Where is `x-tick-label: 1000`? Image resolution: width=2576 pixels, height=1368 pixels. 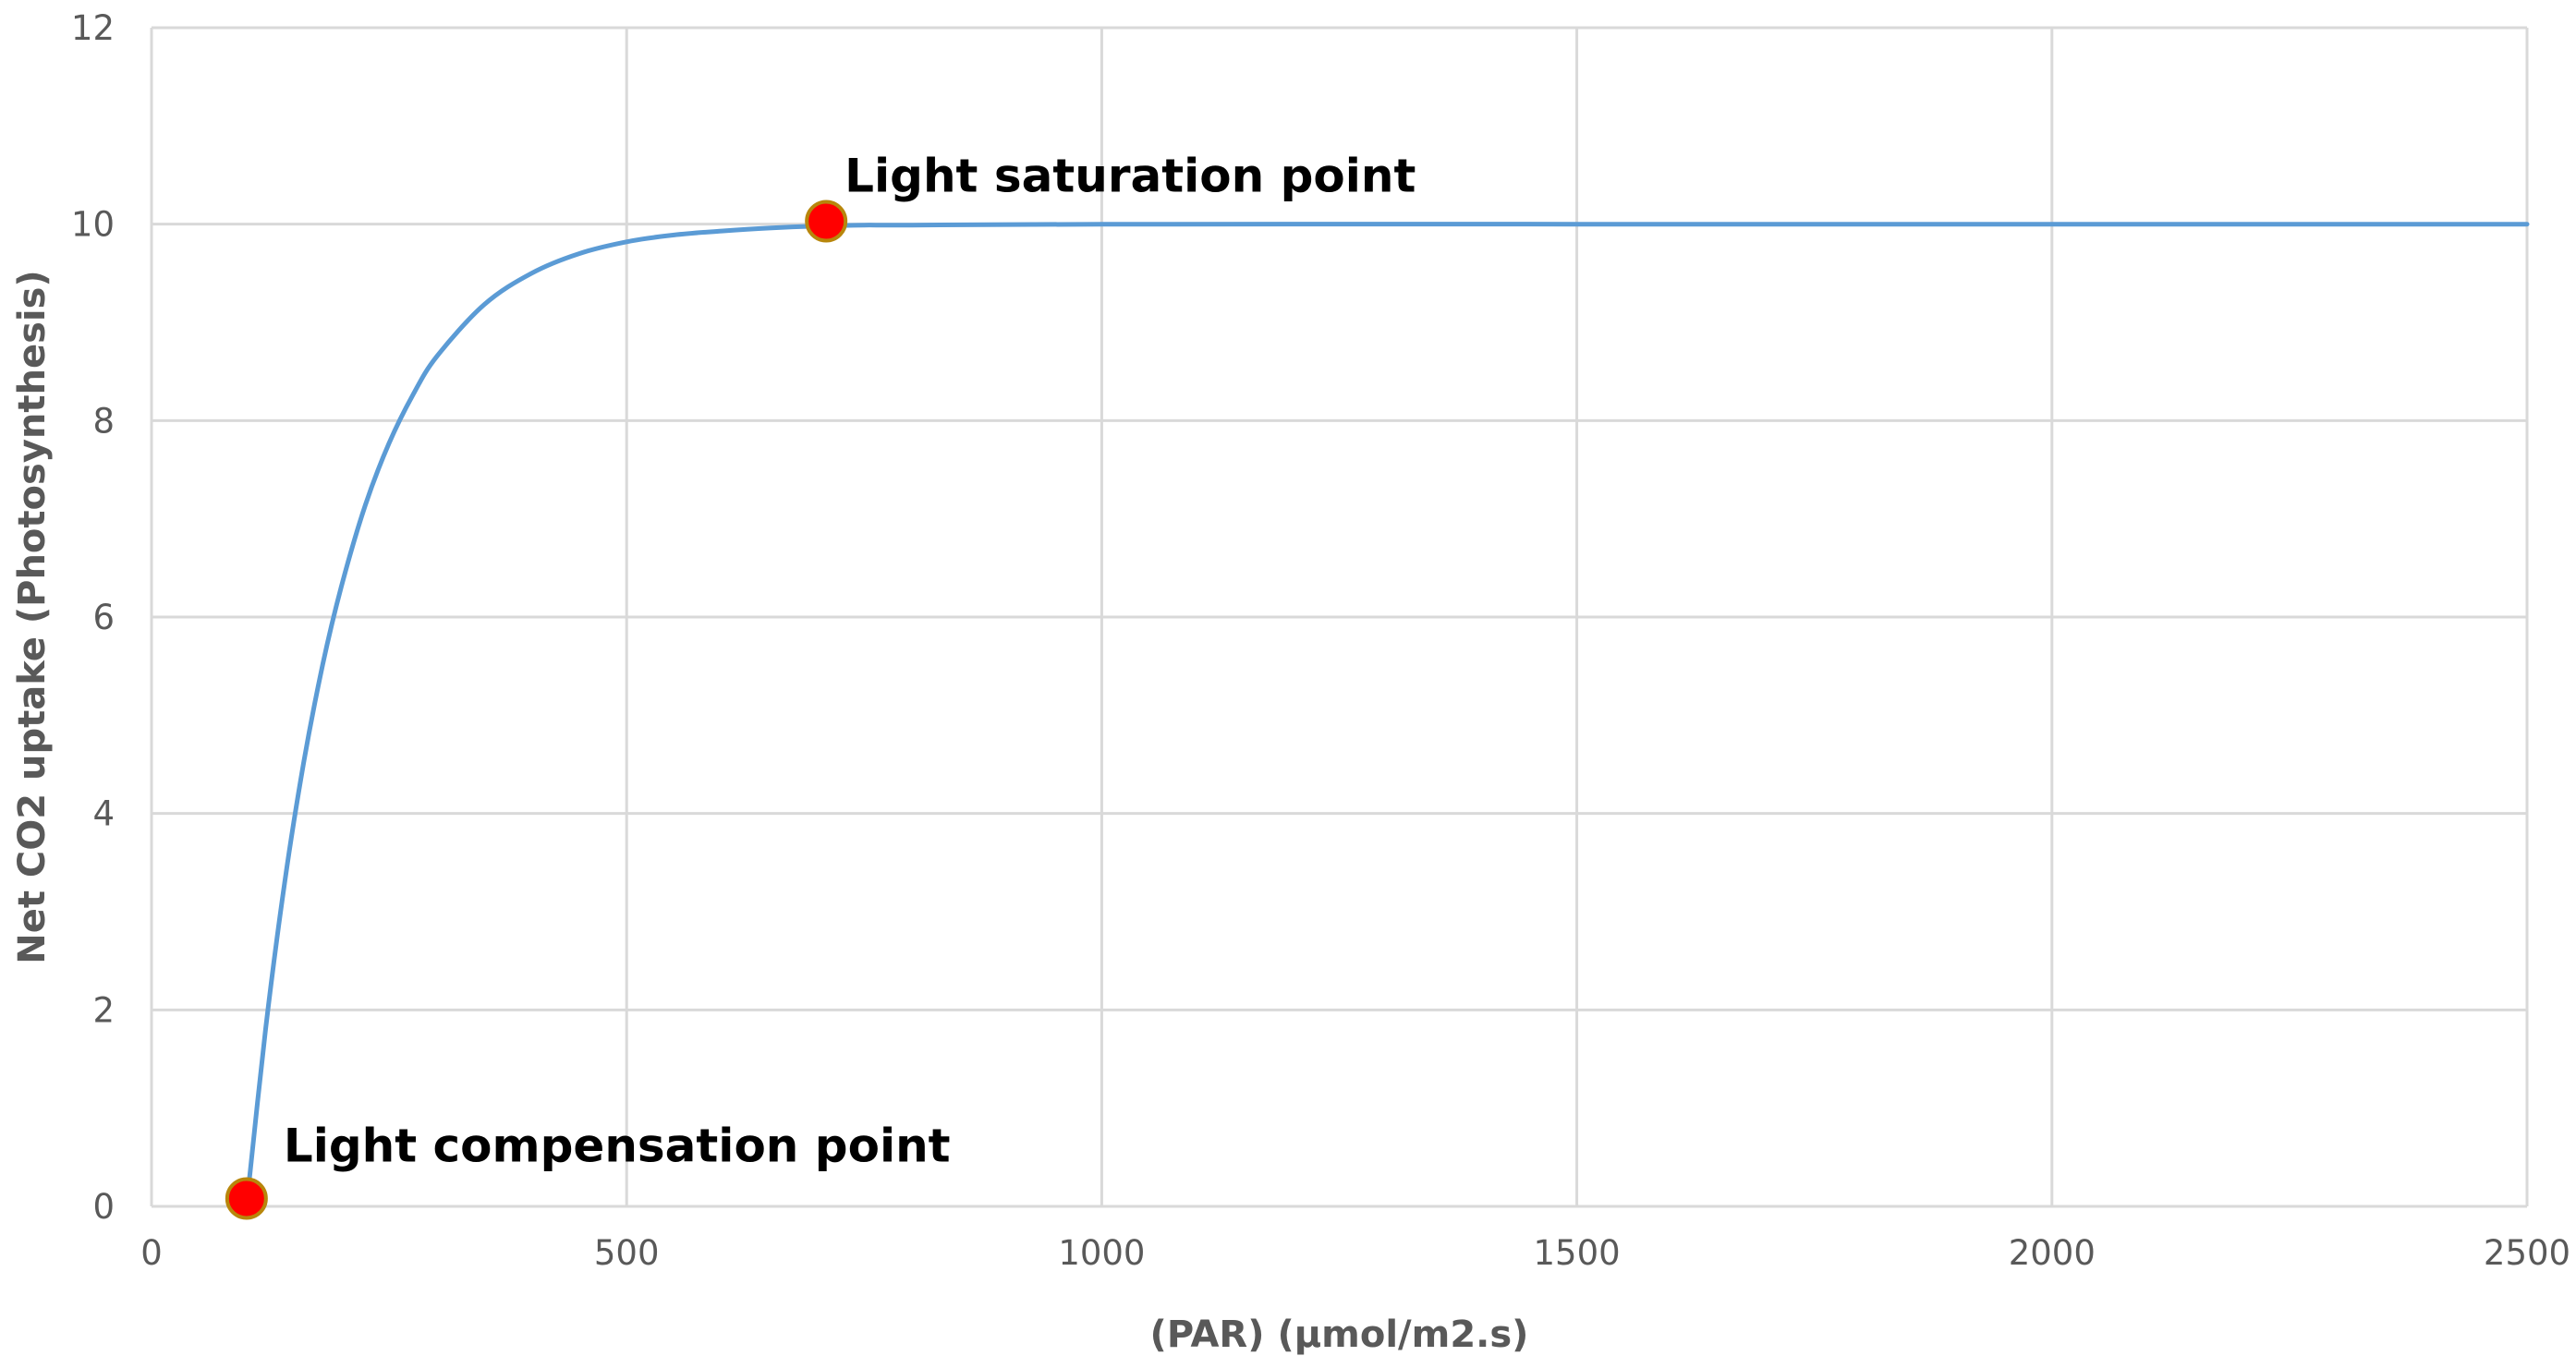 x-tick-label: 1000 is located at coordinates (1101, 1253).